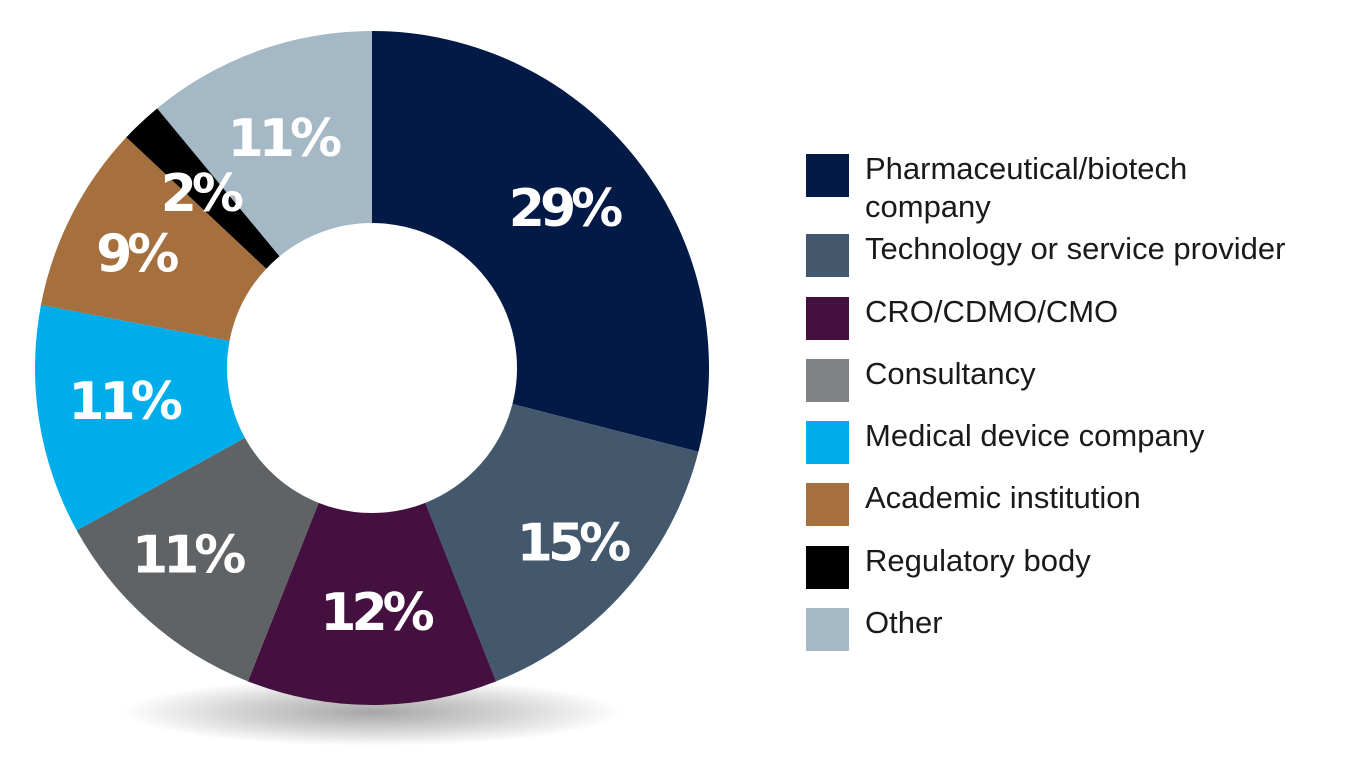  What do you see at coordinates (565, 209) in the screenshot?
I see `slice-data-label: 29%` at bounding box center [565, 209].